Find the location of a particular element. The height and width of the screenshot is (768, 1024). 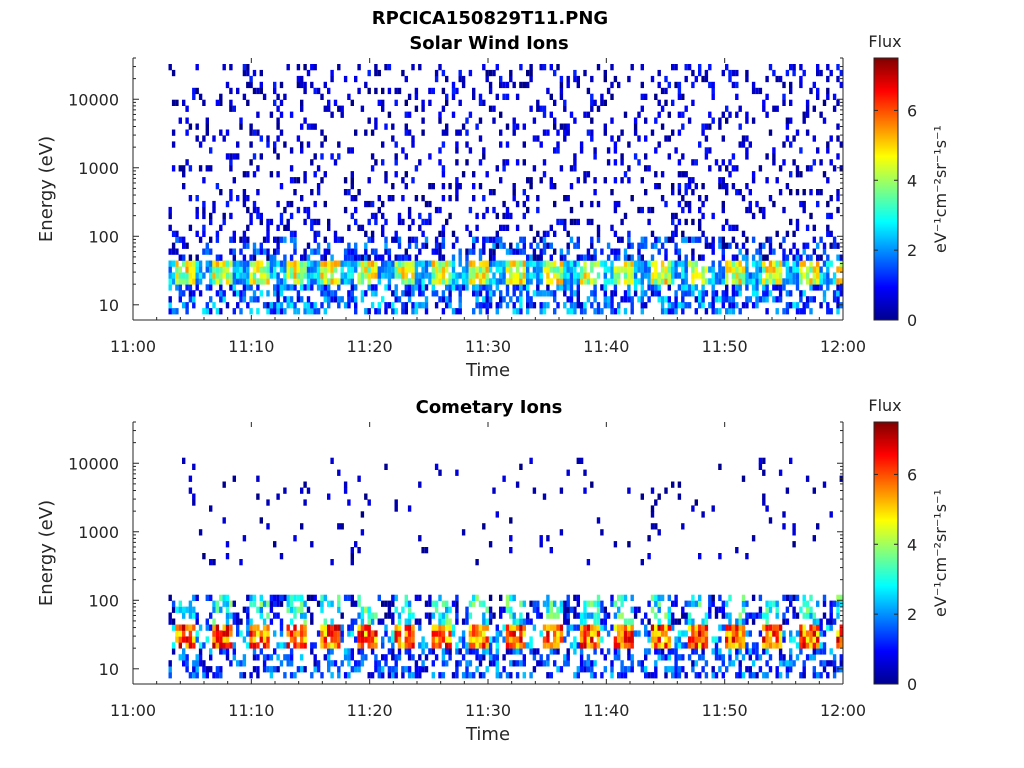

y-axis-label: Energy (eV) is located at coordinates (46, 189).